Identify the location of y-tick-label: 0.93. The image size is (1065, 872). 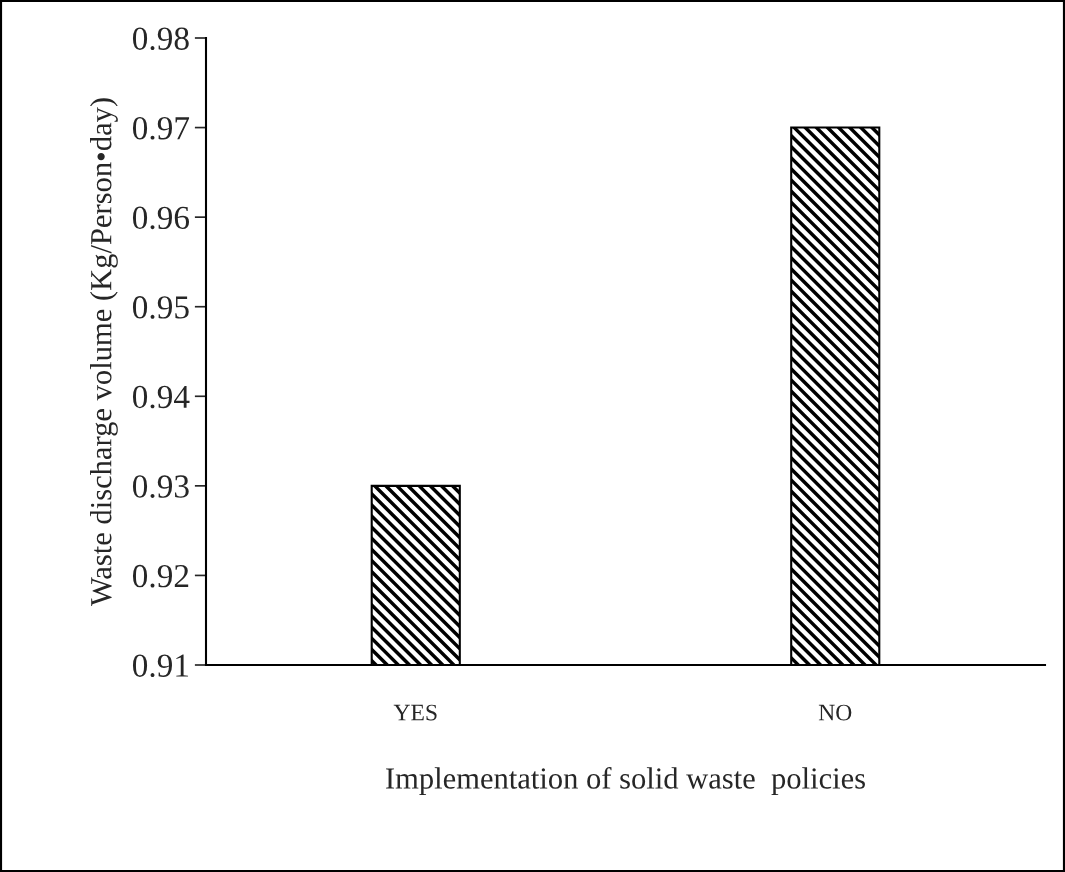
(160, 486).